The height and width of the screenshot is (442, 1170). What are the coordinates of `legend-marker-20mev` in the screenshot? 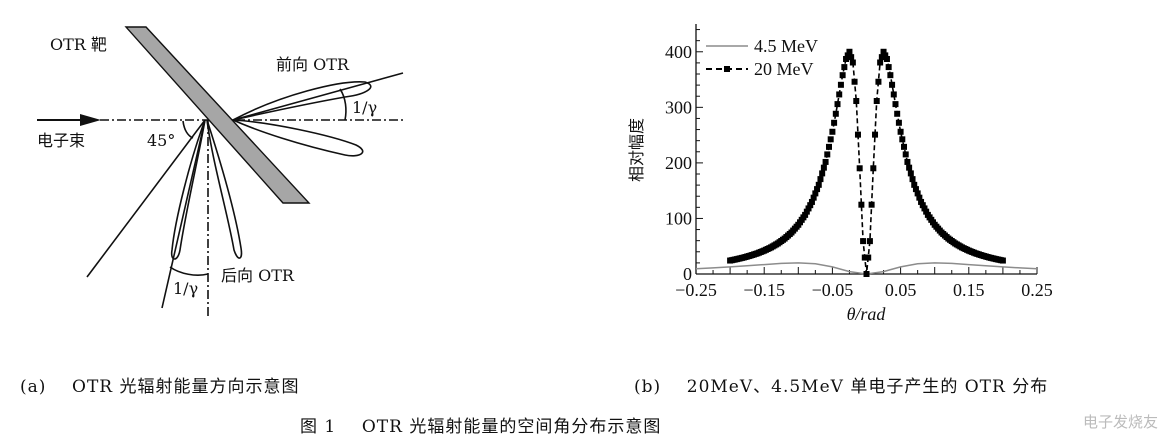 It's located at (727, 69).